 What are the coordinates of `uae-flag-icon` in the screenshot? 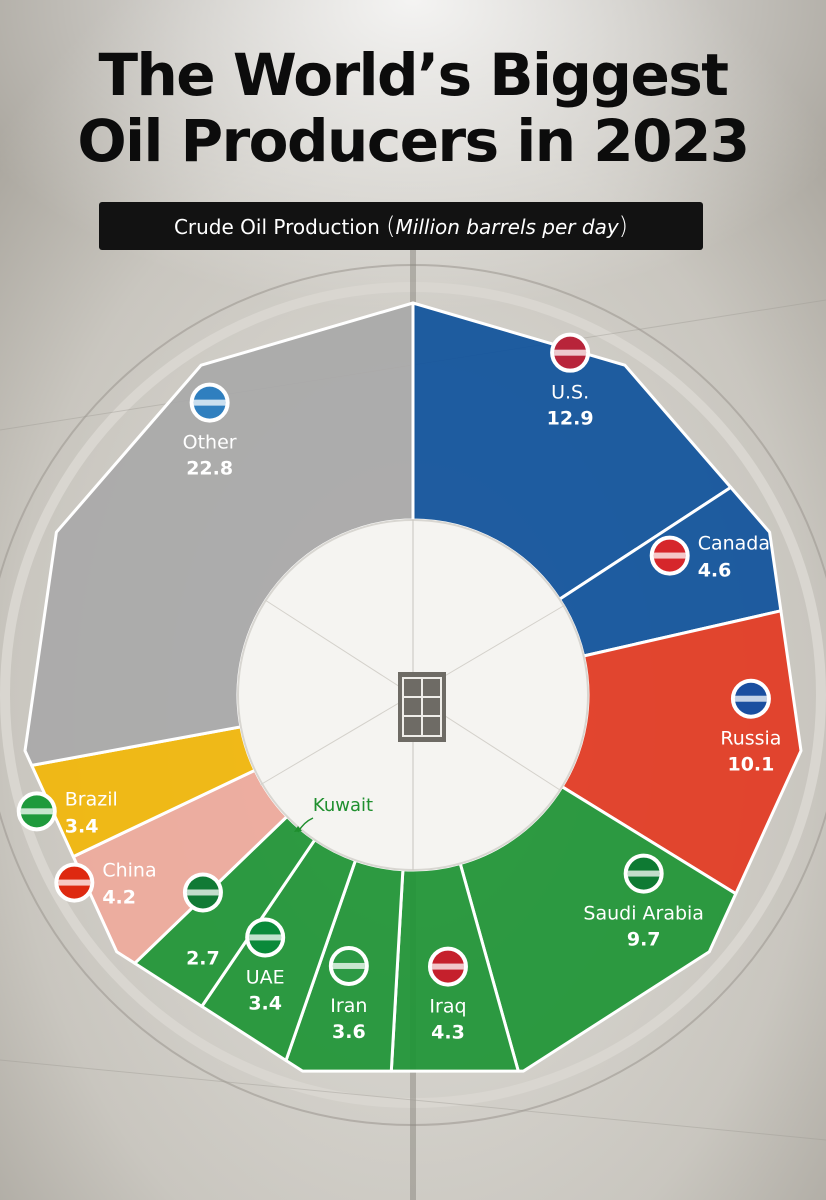 It's located at (265, 937).